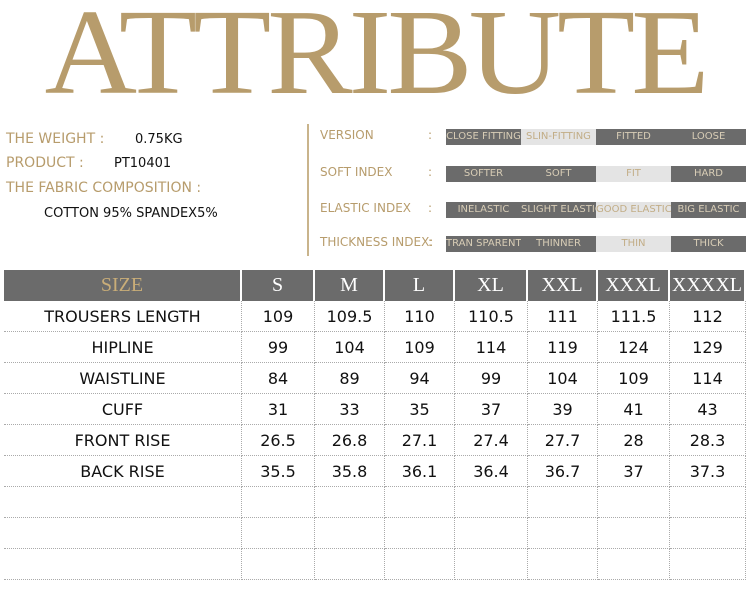 The height and width of the screenshot is (610, 750). I want to click on table-cell: 27.4, so click(491, 440).